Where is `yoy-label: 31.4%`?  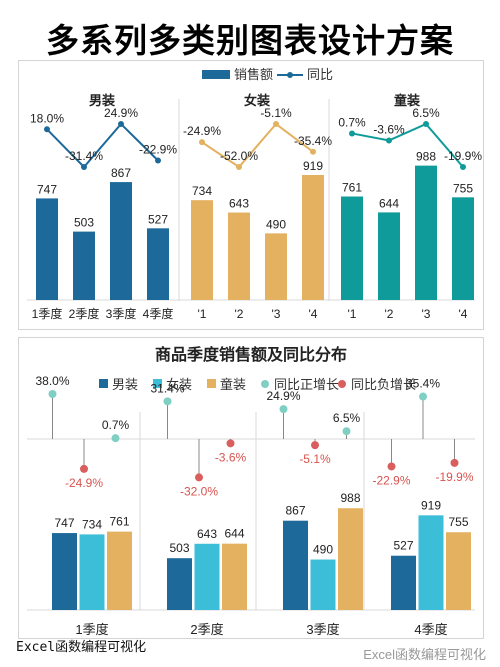 yoy-label: 31.4% is located at coordinates (167, 388).